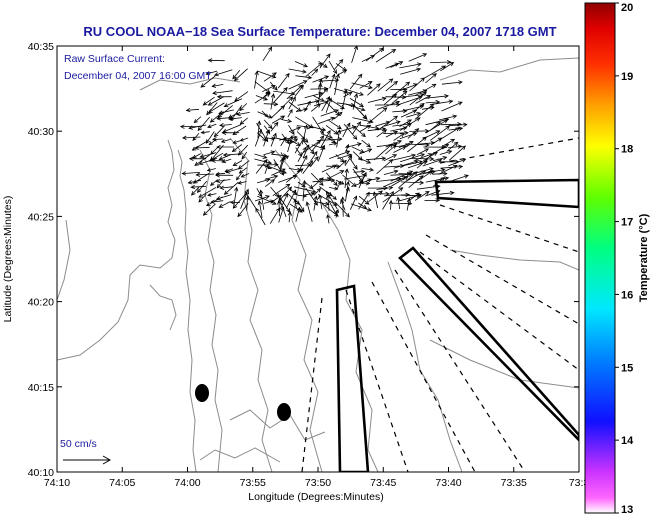  Describe the element at coordinates (627, 8) in the screenshot. I see `colorbar-tick-label: 20` at that location.